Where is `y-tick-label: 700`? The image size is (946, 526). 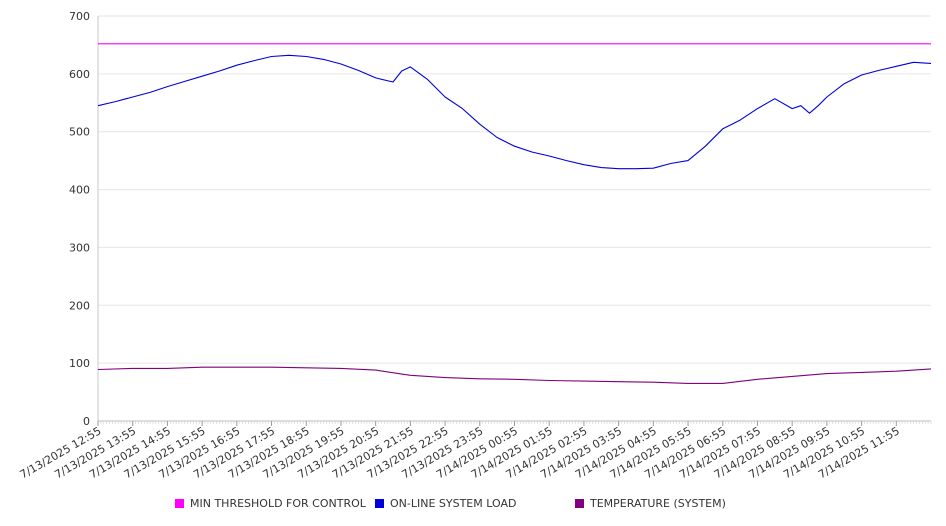
y-tick-label: 700 is located at coordinates (79, 16).